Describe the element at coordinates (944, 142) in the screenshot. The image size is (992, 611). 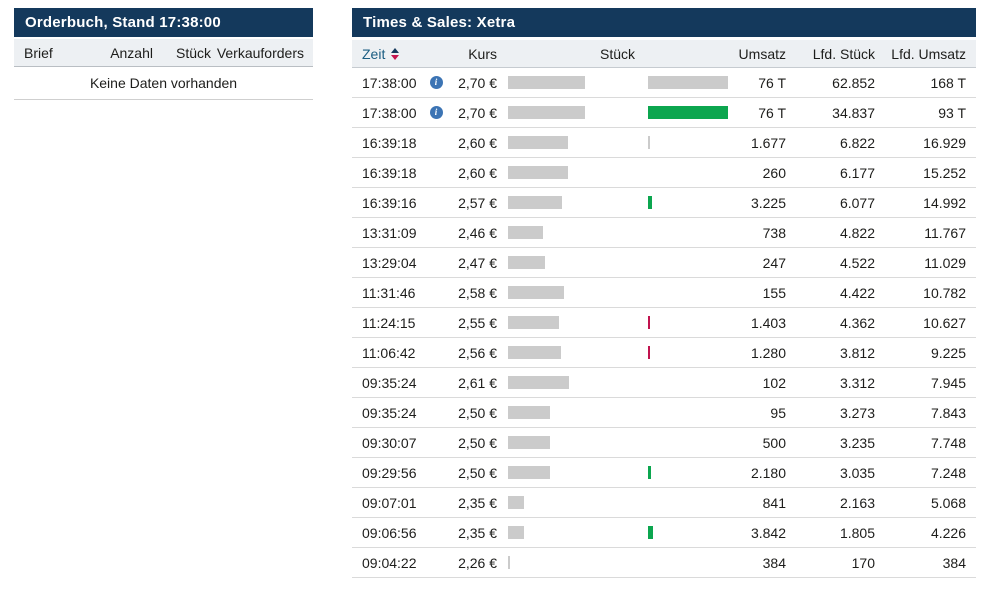
I see `trade-lfd-umsatz: 16.929` at that location.